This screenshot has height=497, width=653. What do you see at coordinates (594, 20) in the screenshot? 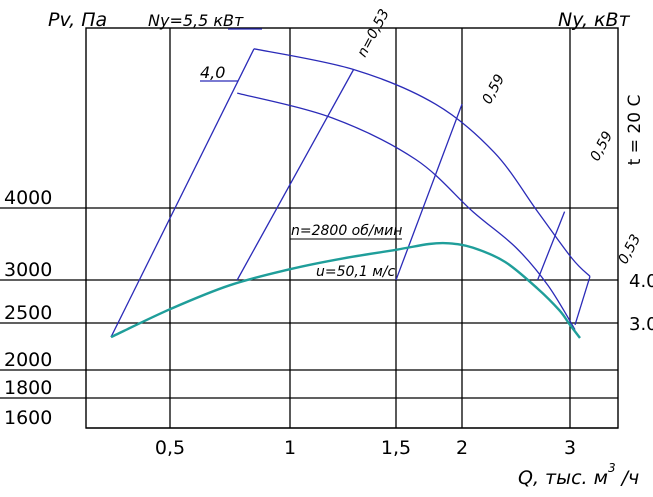
I see `y-axis-right-label: Ny, кВт` at bounding box center [594, 20].